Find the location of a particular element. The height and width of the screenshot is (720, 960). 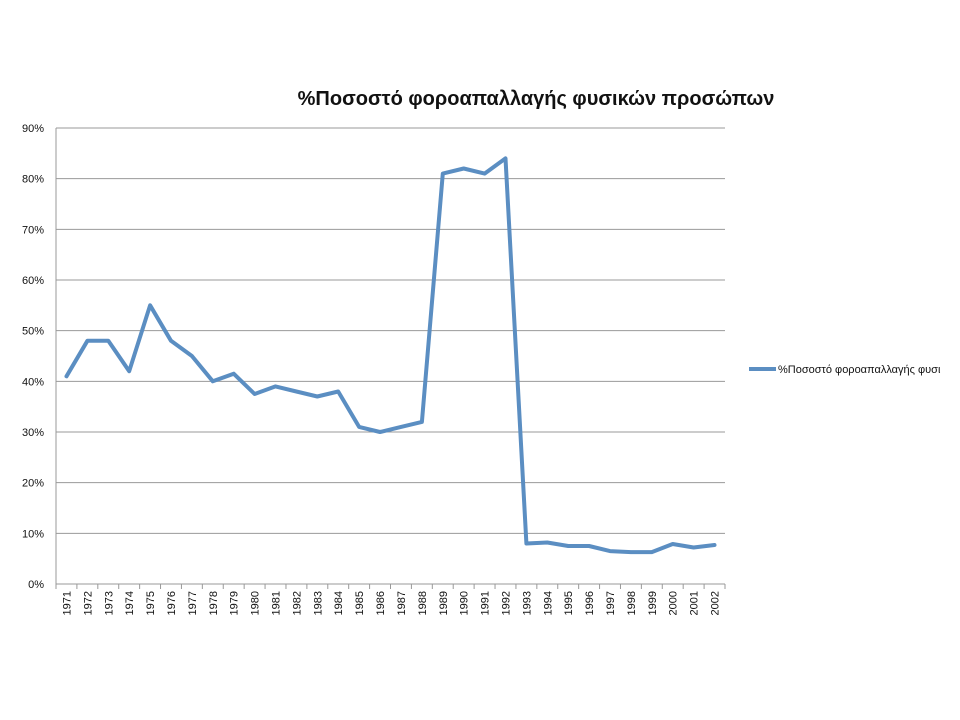

legend: %Ποσοστό φοροαπαλλαγής φυσι is located at coordinates (845, 370).